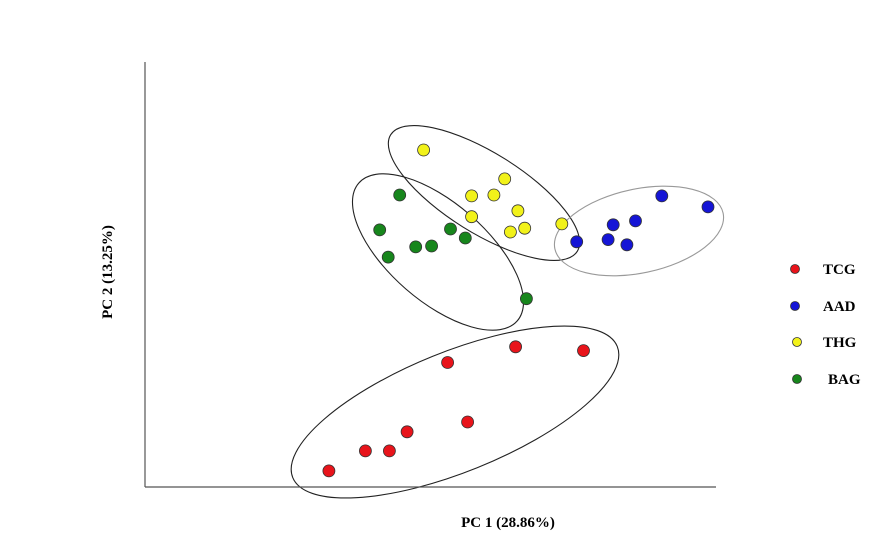 This screenshot has width=886, height=543. Describe the element at coordinates (825, 325) in the screenshot. I see `legend: TCG AAD THG BAG` at that location.